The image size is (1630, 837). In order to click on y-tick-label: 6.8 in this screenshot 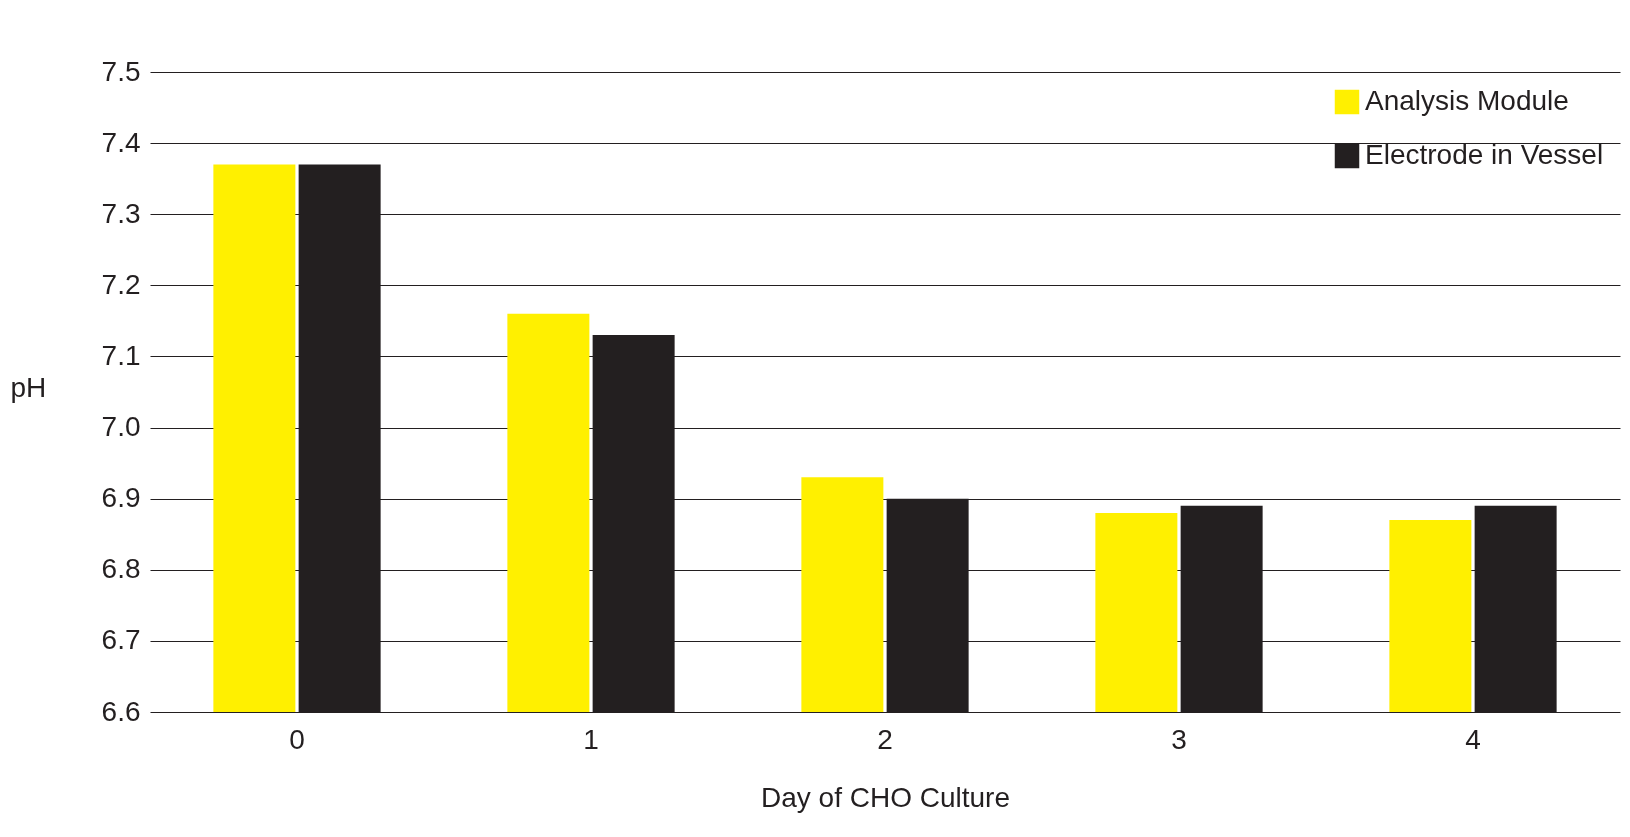, I will do `click(121, 569)`.